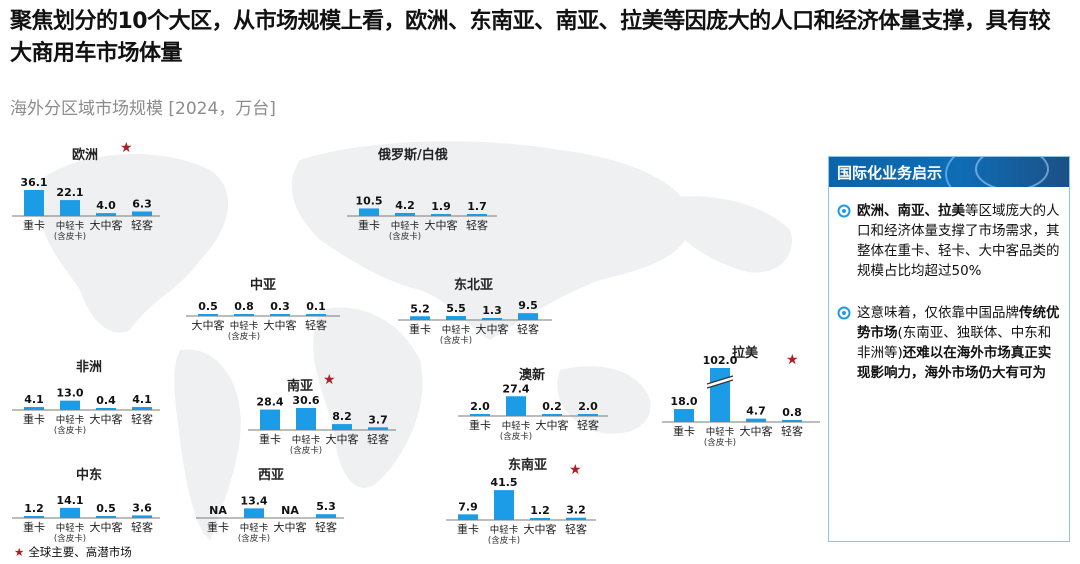 The width and height of the screenshot is (1080, 564). I want to click on chart-subtitle: 海外分区域市场规模 [2024，万台], so click(143, 109).